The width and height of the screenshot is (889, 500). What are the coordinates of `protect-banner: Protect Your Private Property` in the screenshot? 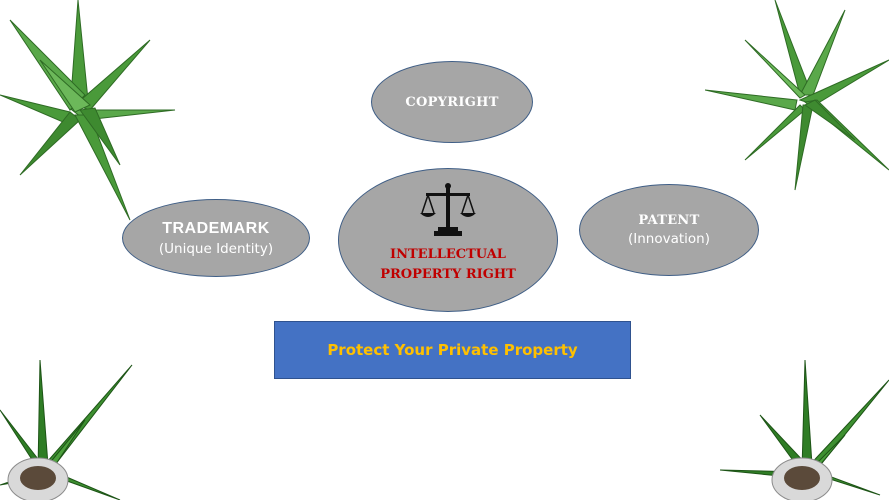 It's located at (452, 350).